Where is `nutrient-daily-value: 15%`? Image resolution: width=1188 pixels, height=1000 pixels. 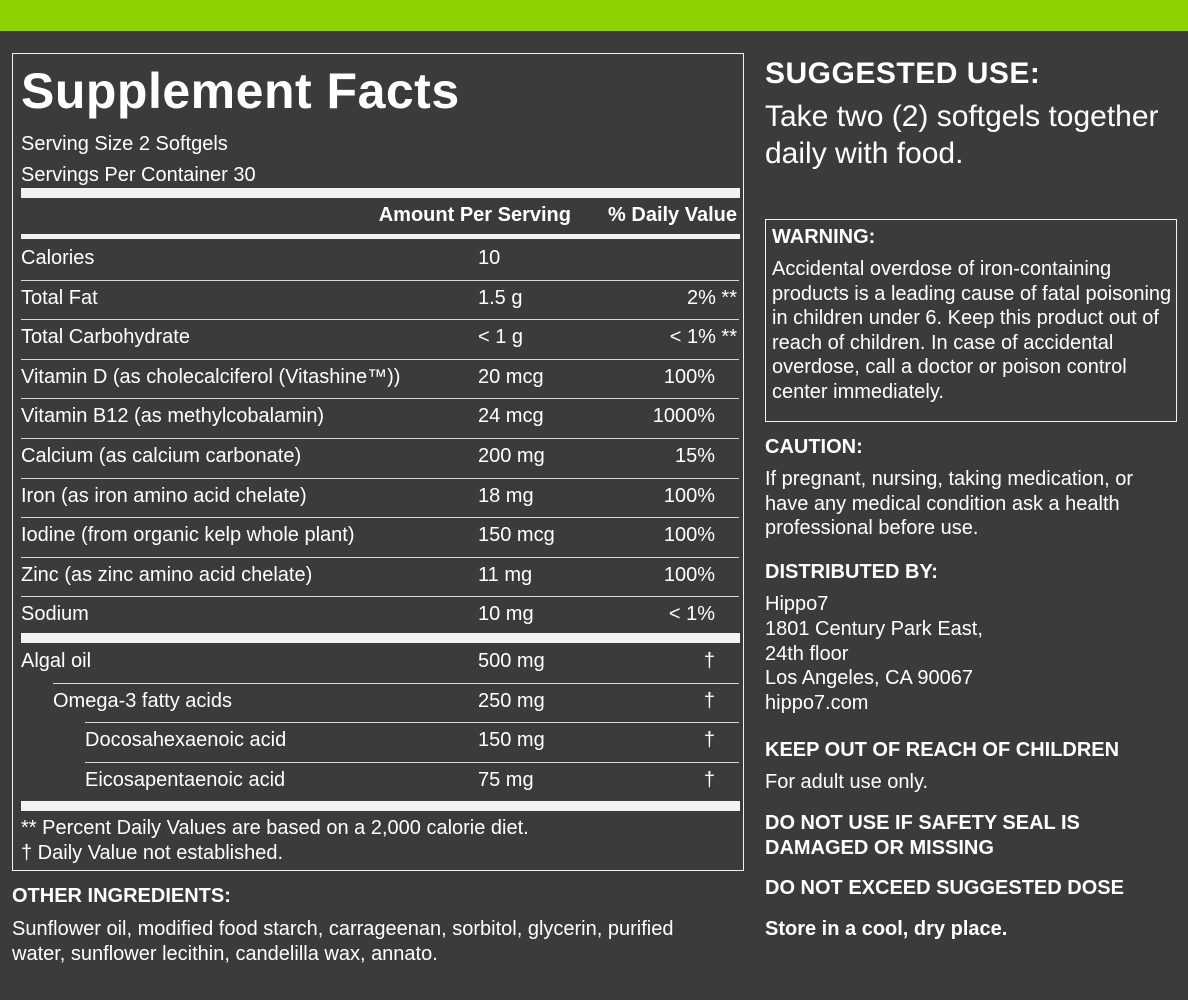
nutrient-daily-value: 15% is located at coordinates (694, 456).